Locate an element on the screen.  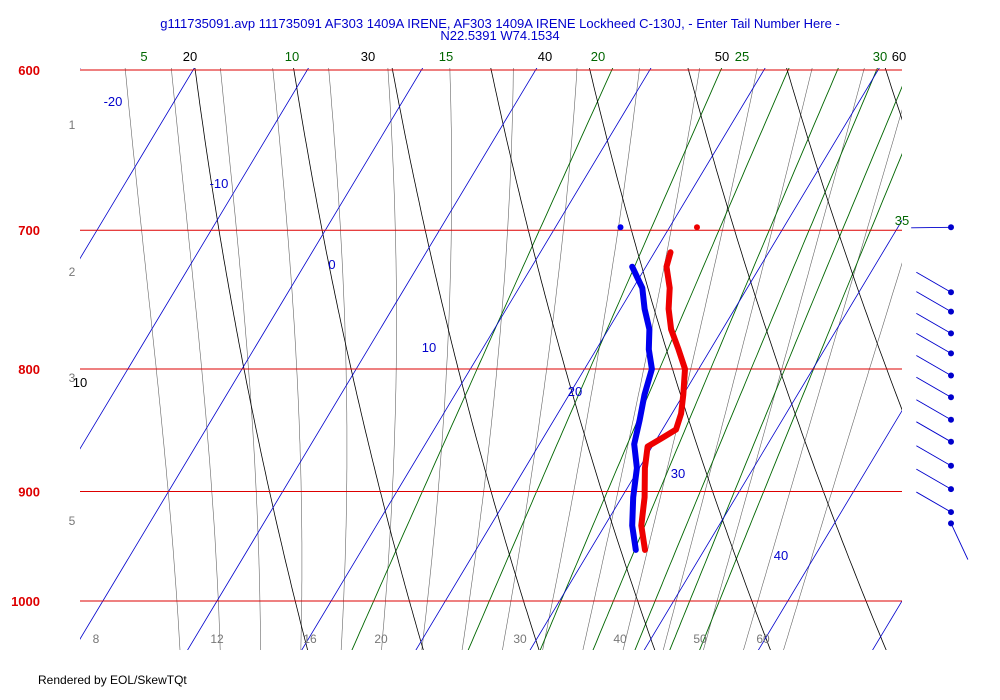
bottom-label: 60 is located at coordinates (763, 639).